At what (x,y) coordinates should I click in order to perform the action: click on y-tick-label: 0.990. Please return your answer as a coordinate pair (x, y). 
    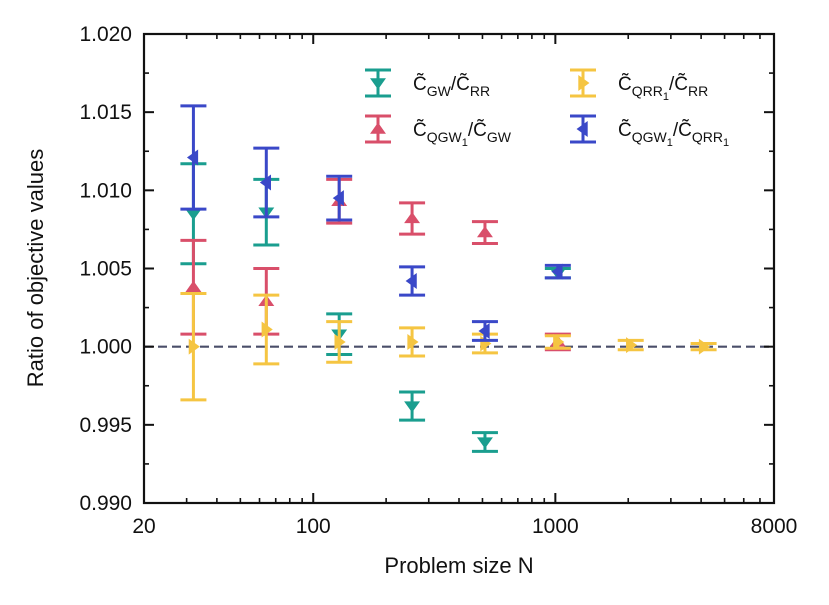
    Looking at the image, I should click on (105, 503).